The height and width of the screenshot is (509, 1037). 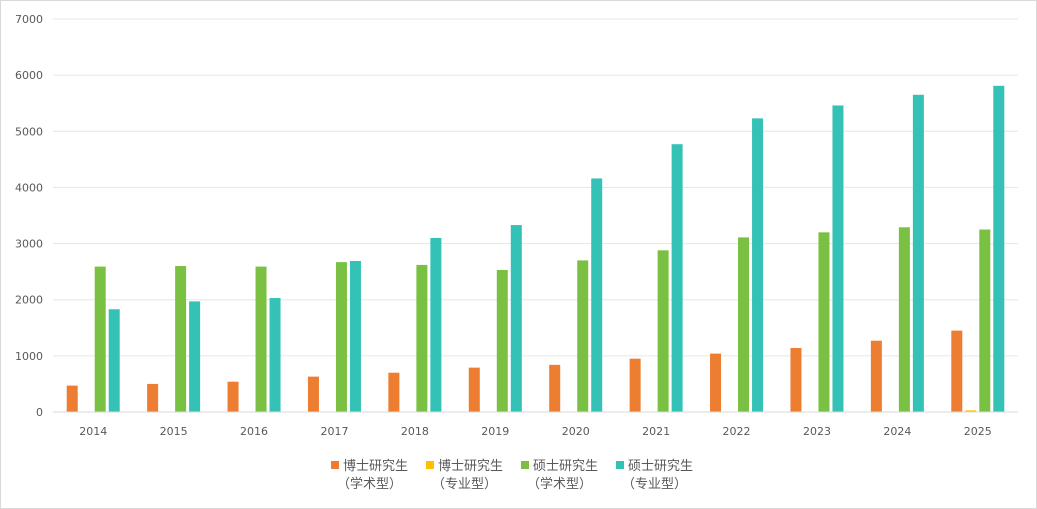 What do you see at coordinates (334, 431) in the screenshot?
I see `x-tick-label: 2017` at bounding box center [334, 431].